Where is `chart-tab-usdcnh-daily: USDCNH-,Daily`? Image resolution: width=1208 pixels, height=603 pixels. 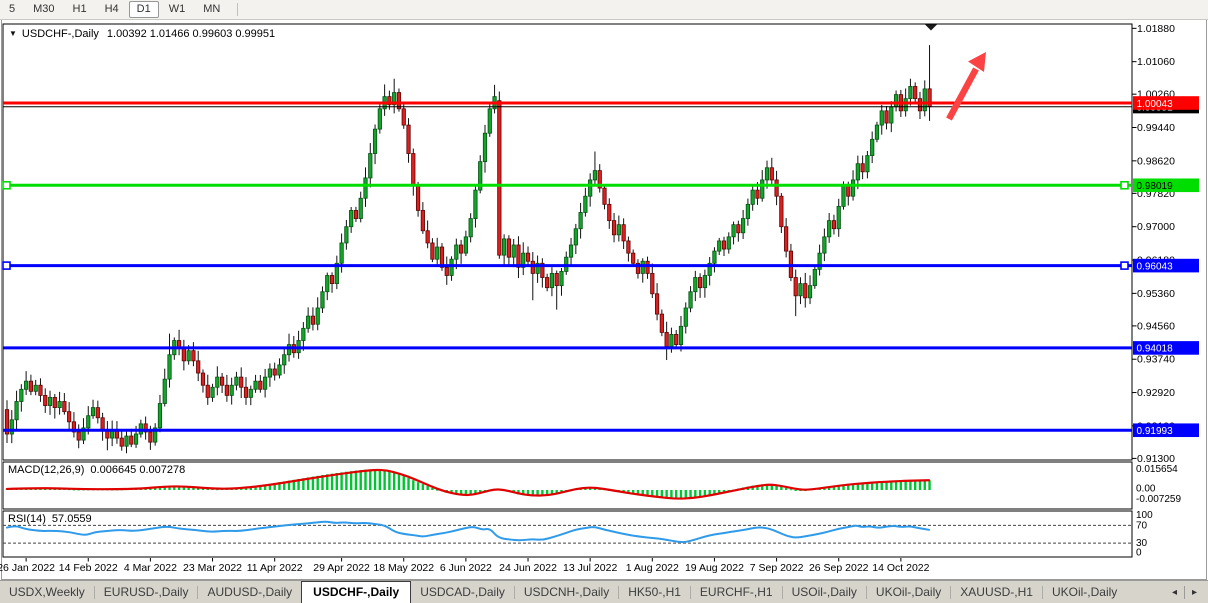 chart-tab-usdcnh-daily: USDCNH-,Daily is located at coordinates (566, 591).